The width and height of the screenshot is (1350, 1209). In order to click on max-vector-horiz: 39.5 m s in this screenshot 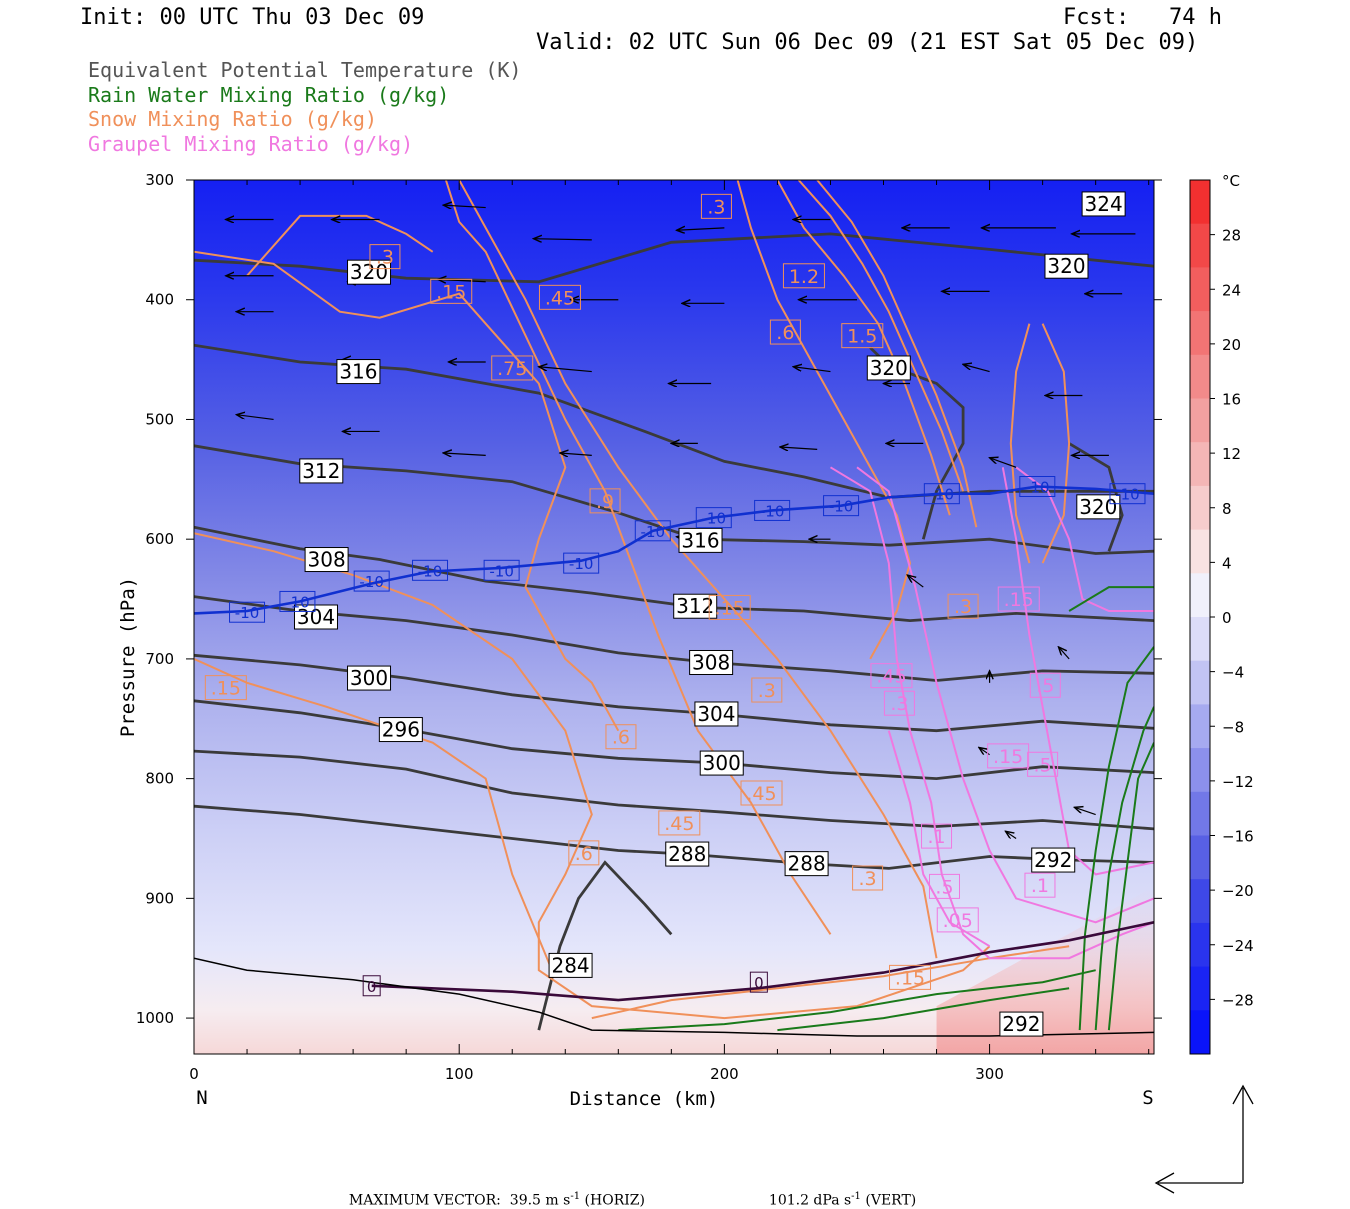, I will do `click(540, 1200)`.